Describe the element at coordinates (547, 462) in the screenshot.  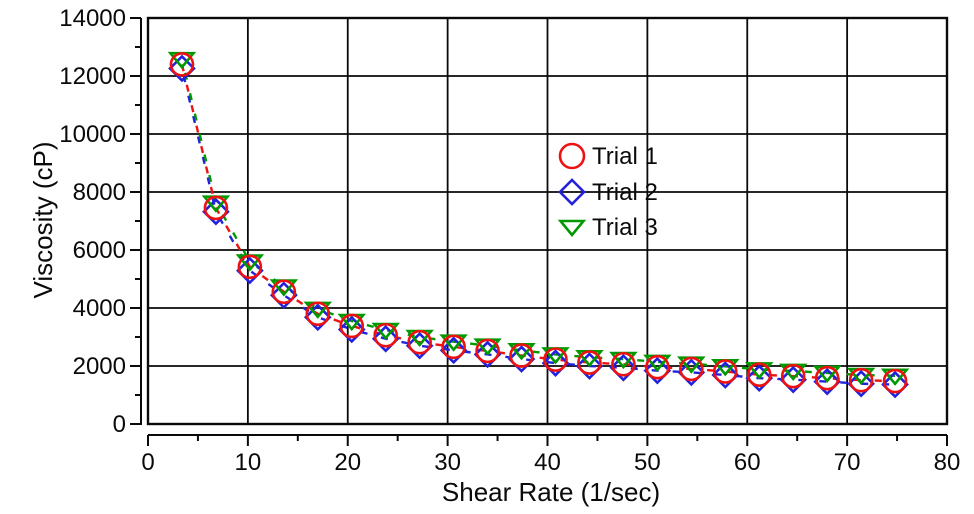
I see `x-tick-label: 40` at that location.